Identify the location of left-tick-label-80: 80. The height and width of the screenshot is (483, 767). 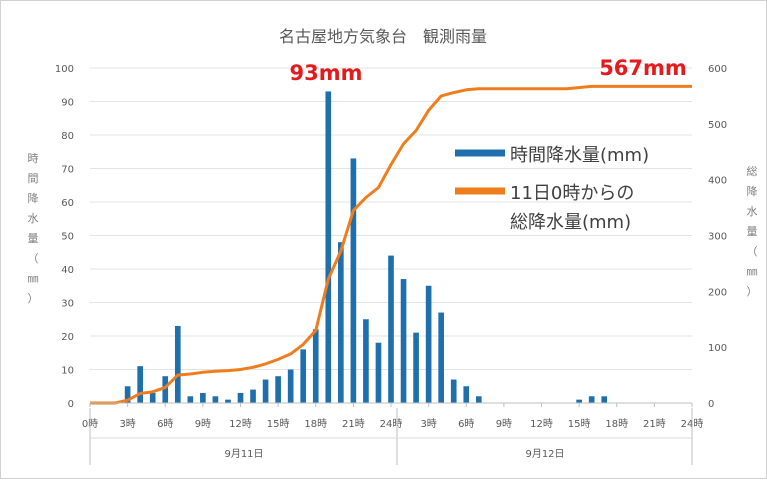
(67, 136).